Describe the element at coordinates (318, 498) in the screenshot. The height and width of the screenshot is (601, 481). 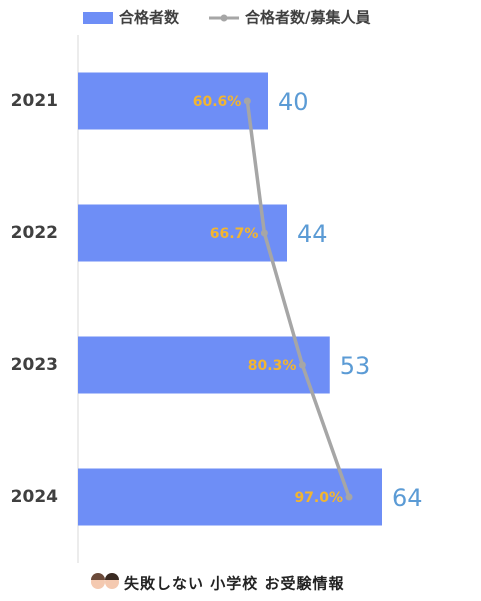
I see `line-value-label: 97.0%` at that location.